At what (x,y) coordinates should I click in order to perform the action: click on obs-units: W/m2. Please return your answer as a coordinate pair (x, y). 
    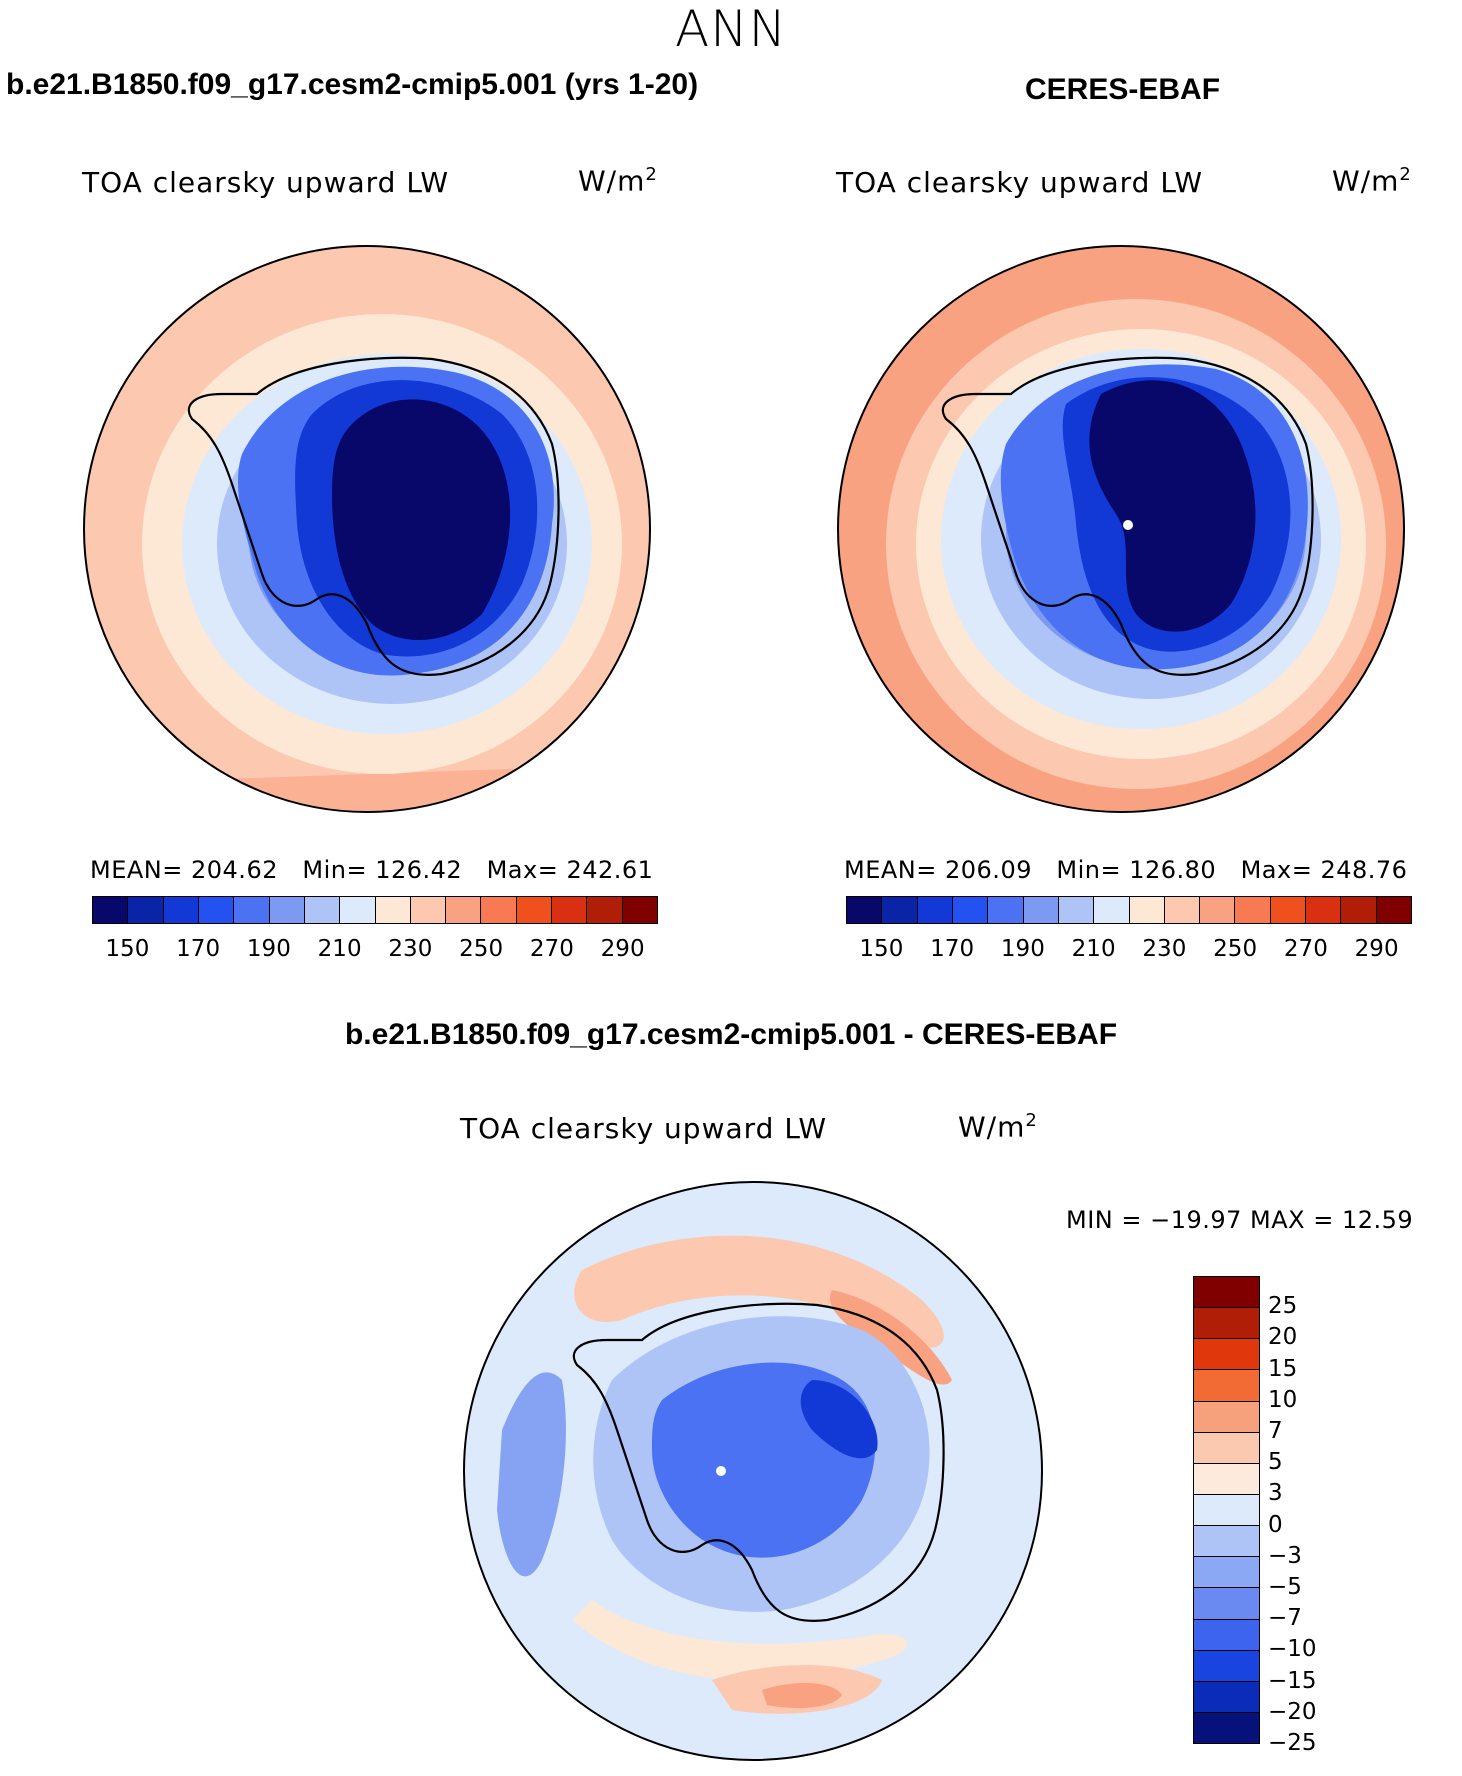
    Looking at the image, I should click on (1372, 181).